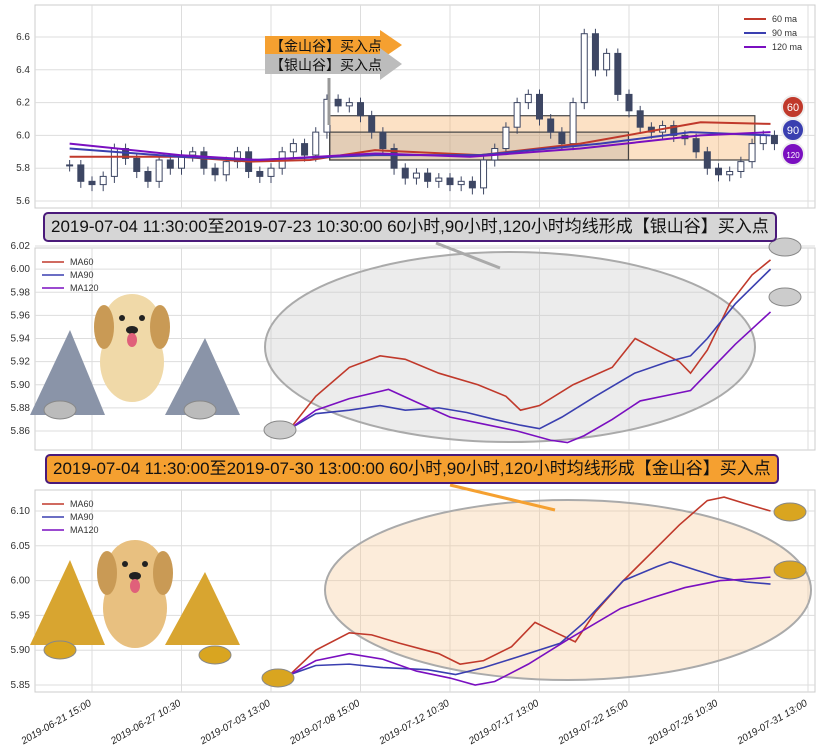 The image size is (822, 754). Describe the element at coordinates (784, 33) in the screenshot. I see `legend-label: 90 ma` at that location.